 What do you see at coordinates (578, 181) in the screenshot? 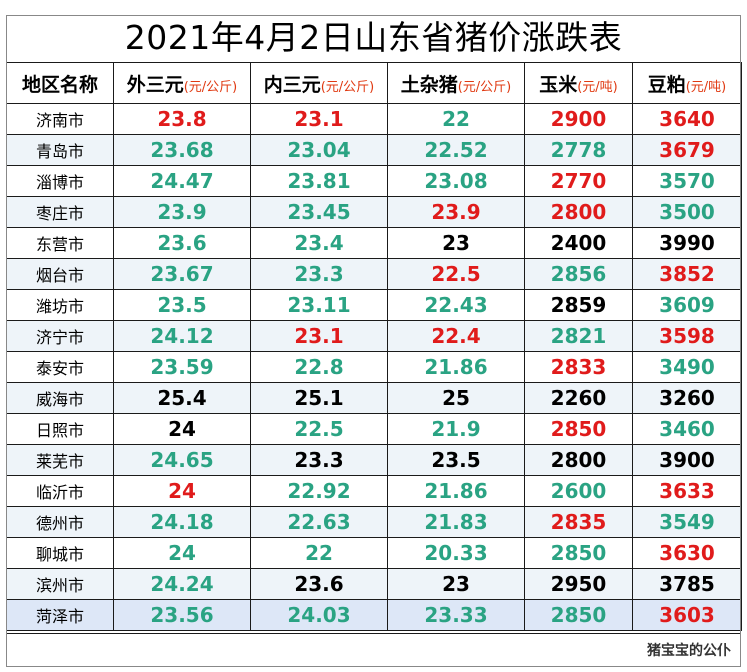
I see `price-cell: 2770` at bounding box center [578, 181].